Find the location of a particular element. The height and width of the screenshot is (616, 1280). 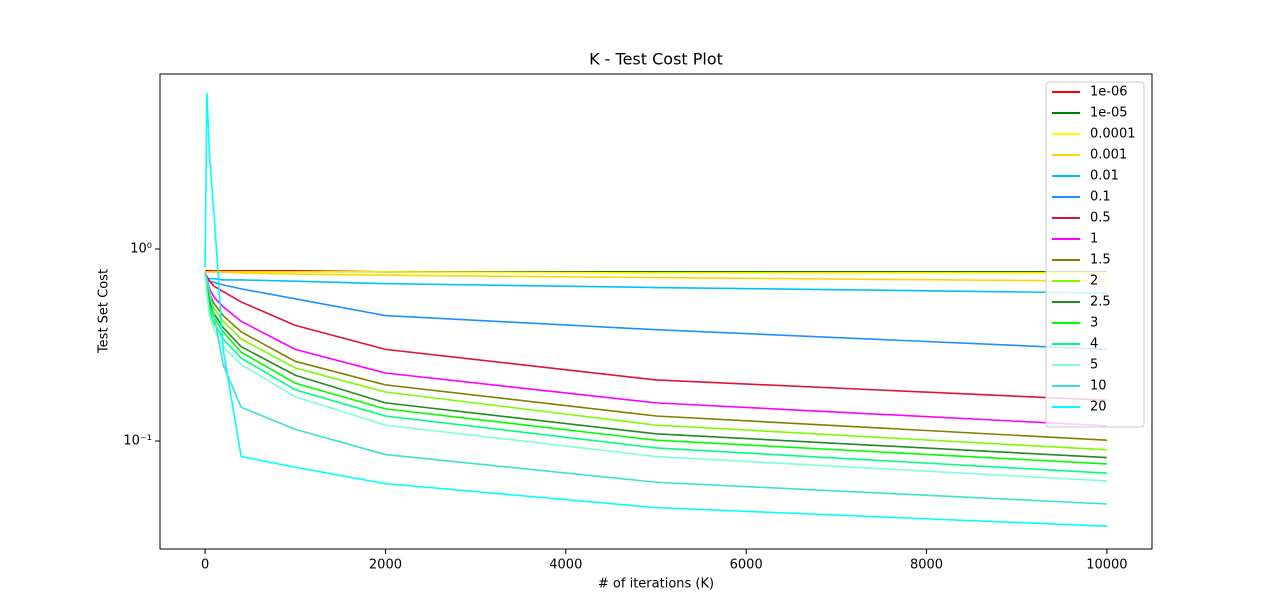

x-tick-label: 8000 is located at coordinates (926, 565).